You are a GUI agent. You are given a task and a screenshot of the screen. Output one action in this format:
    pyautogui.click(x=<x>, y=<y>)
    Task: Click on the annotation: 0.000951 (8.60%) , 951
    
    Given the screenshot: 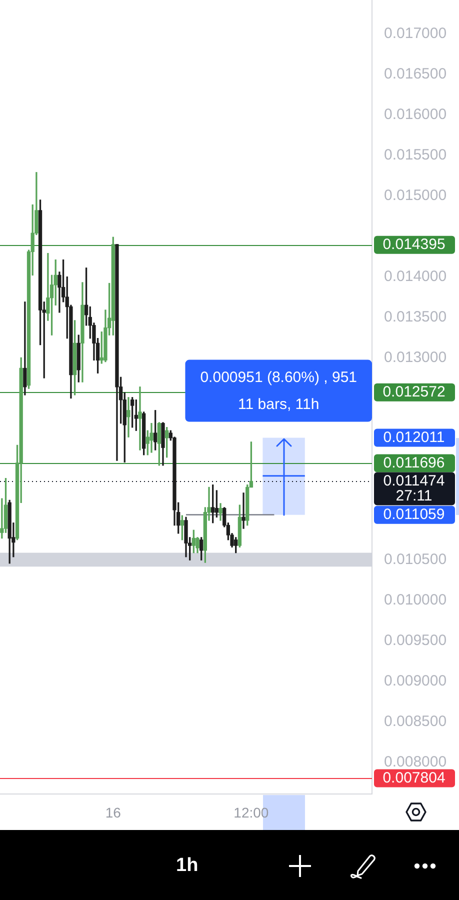 What is the action you would take?
    pyautogui.click(x=279, y=377)
    